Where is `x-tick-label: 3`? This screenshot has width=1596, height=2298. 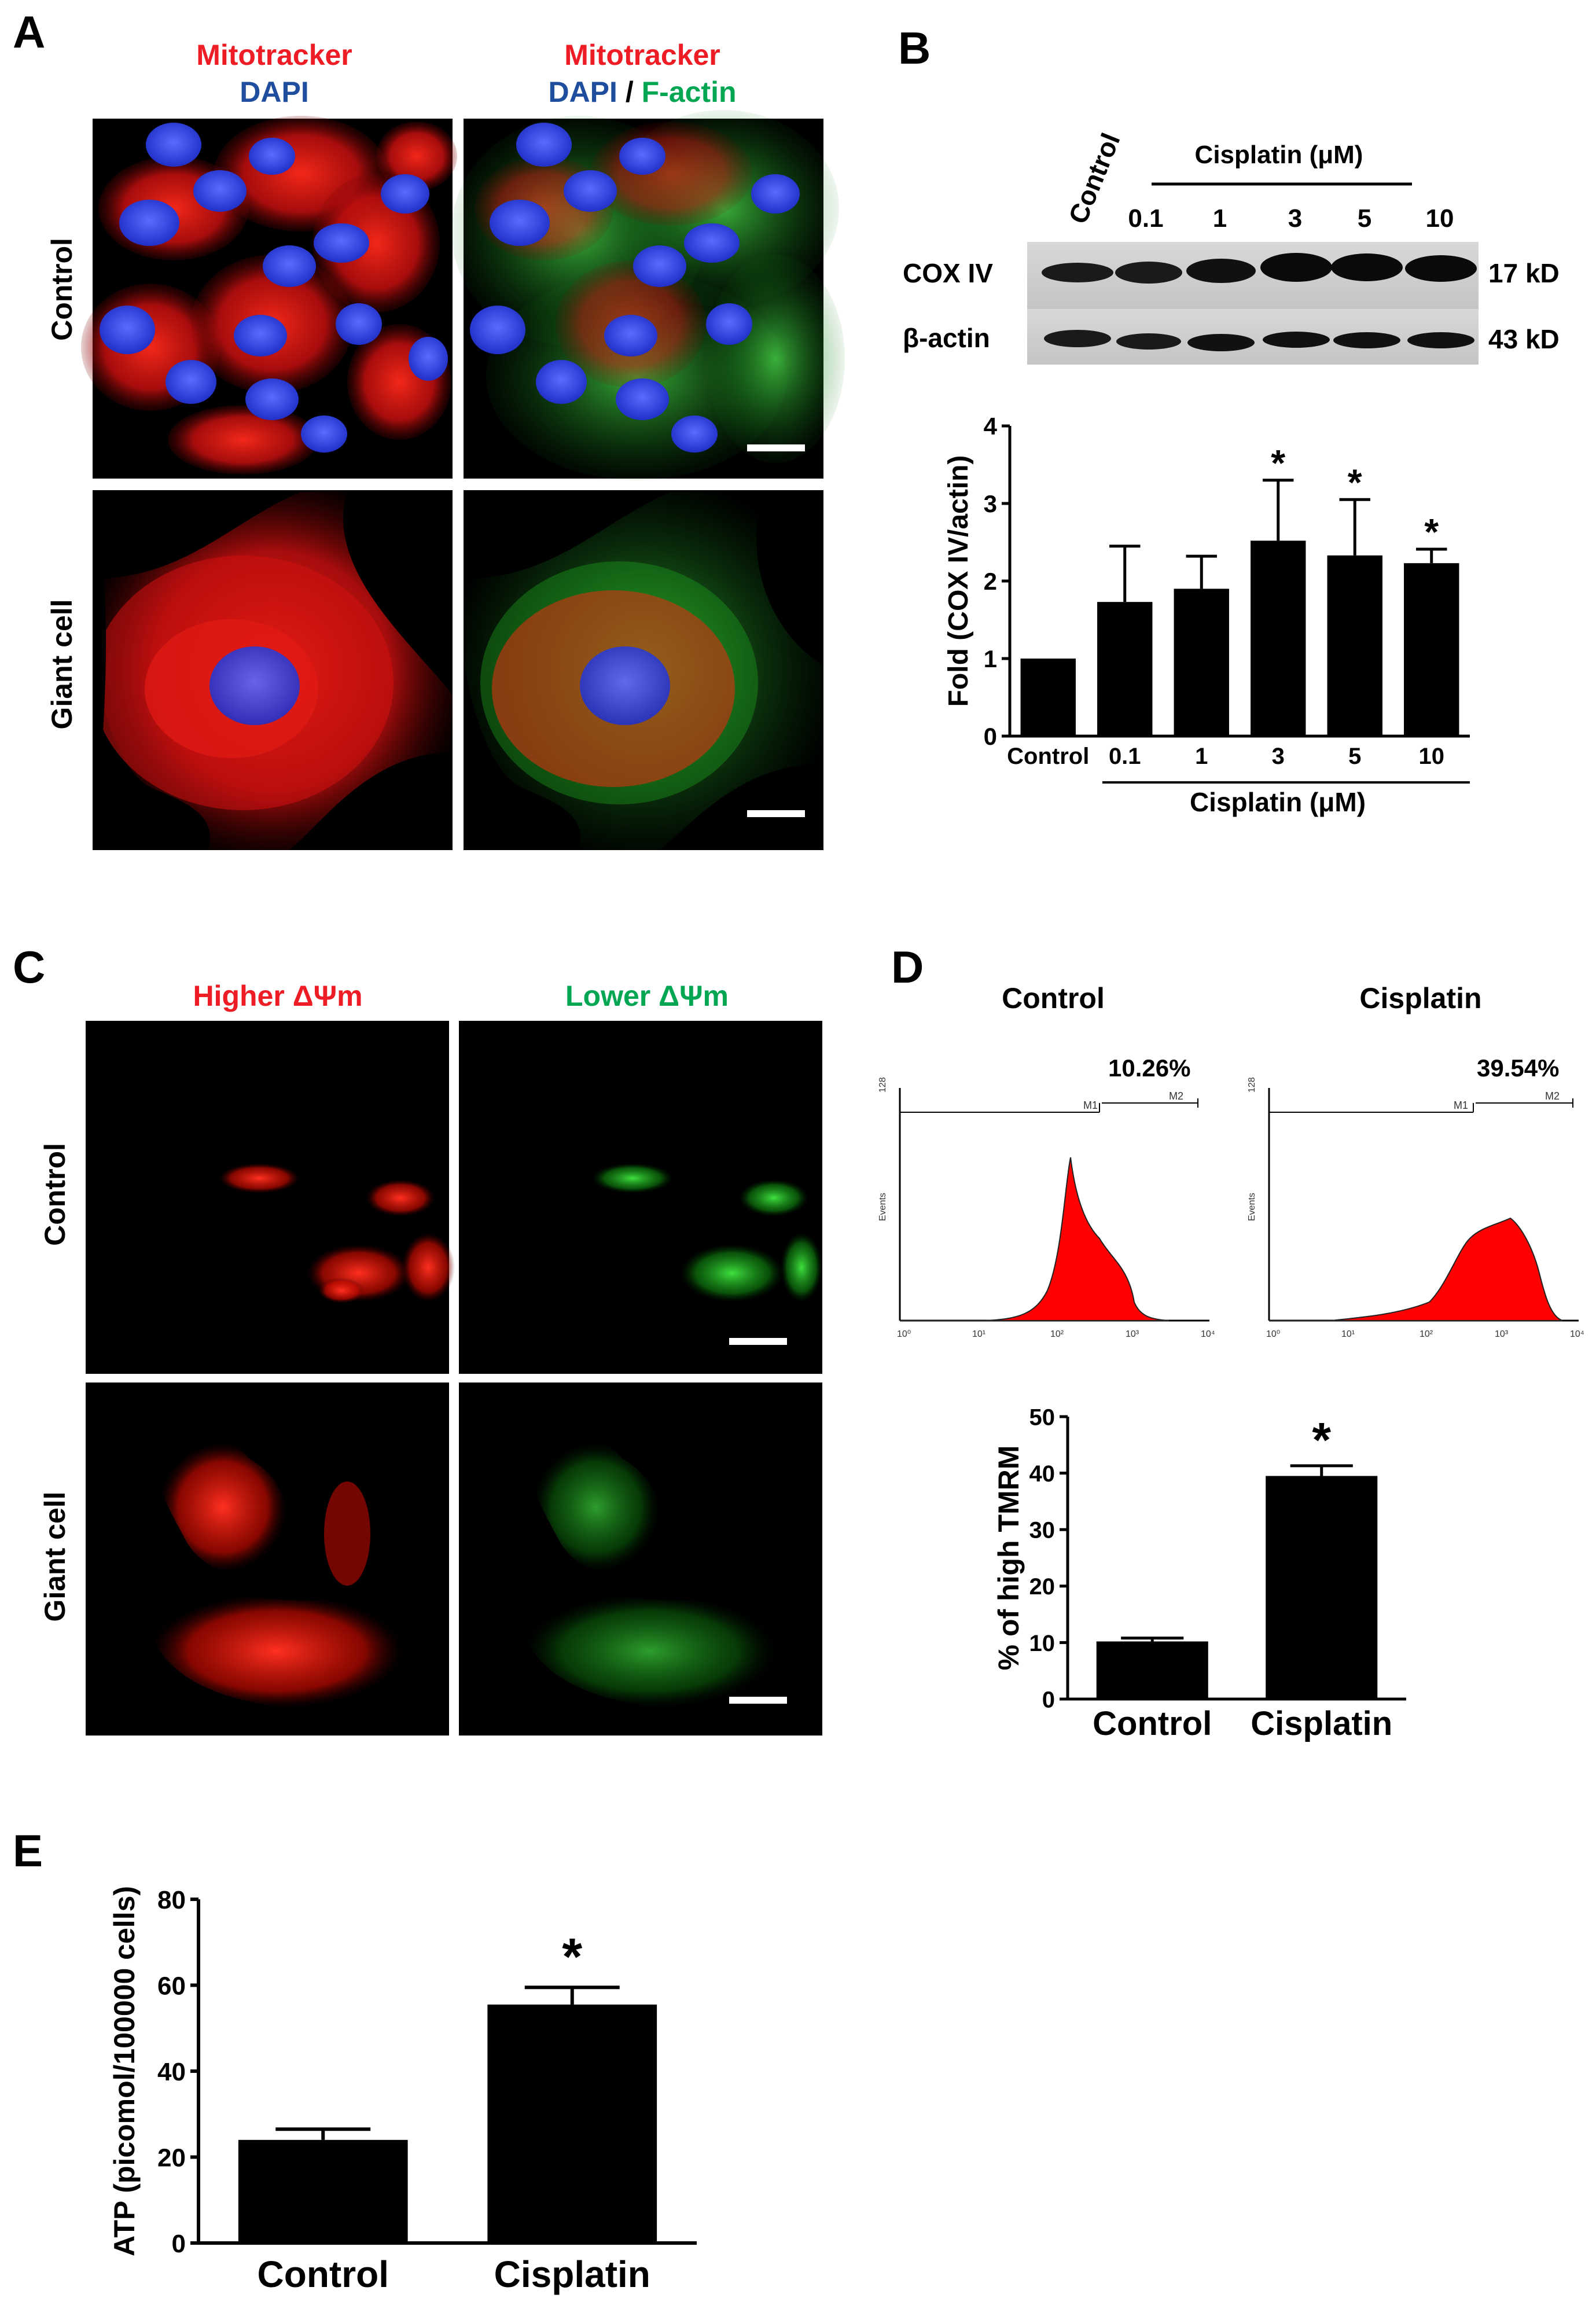
x-tick-label: 3 is located at coordinates (1278, 756).